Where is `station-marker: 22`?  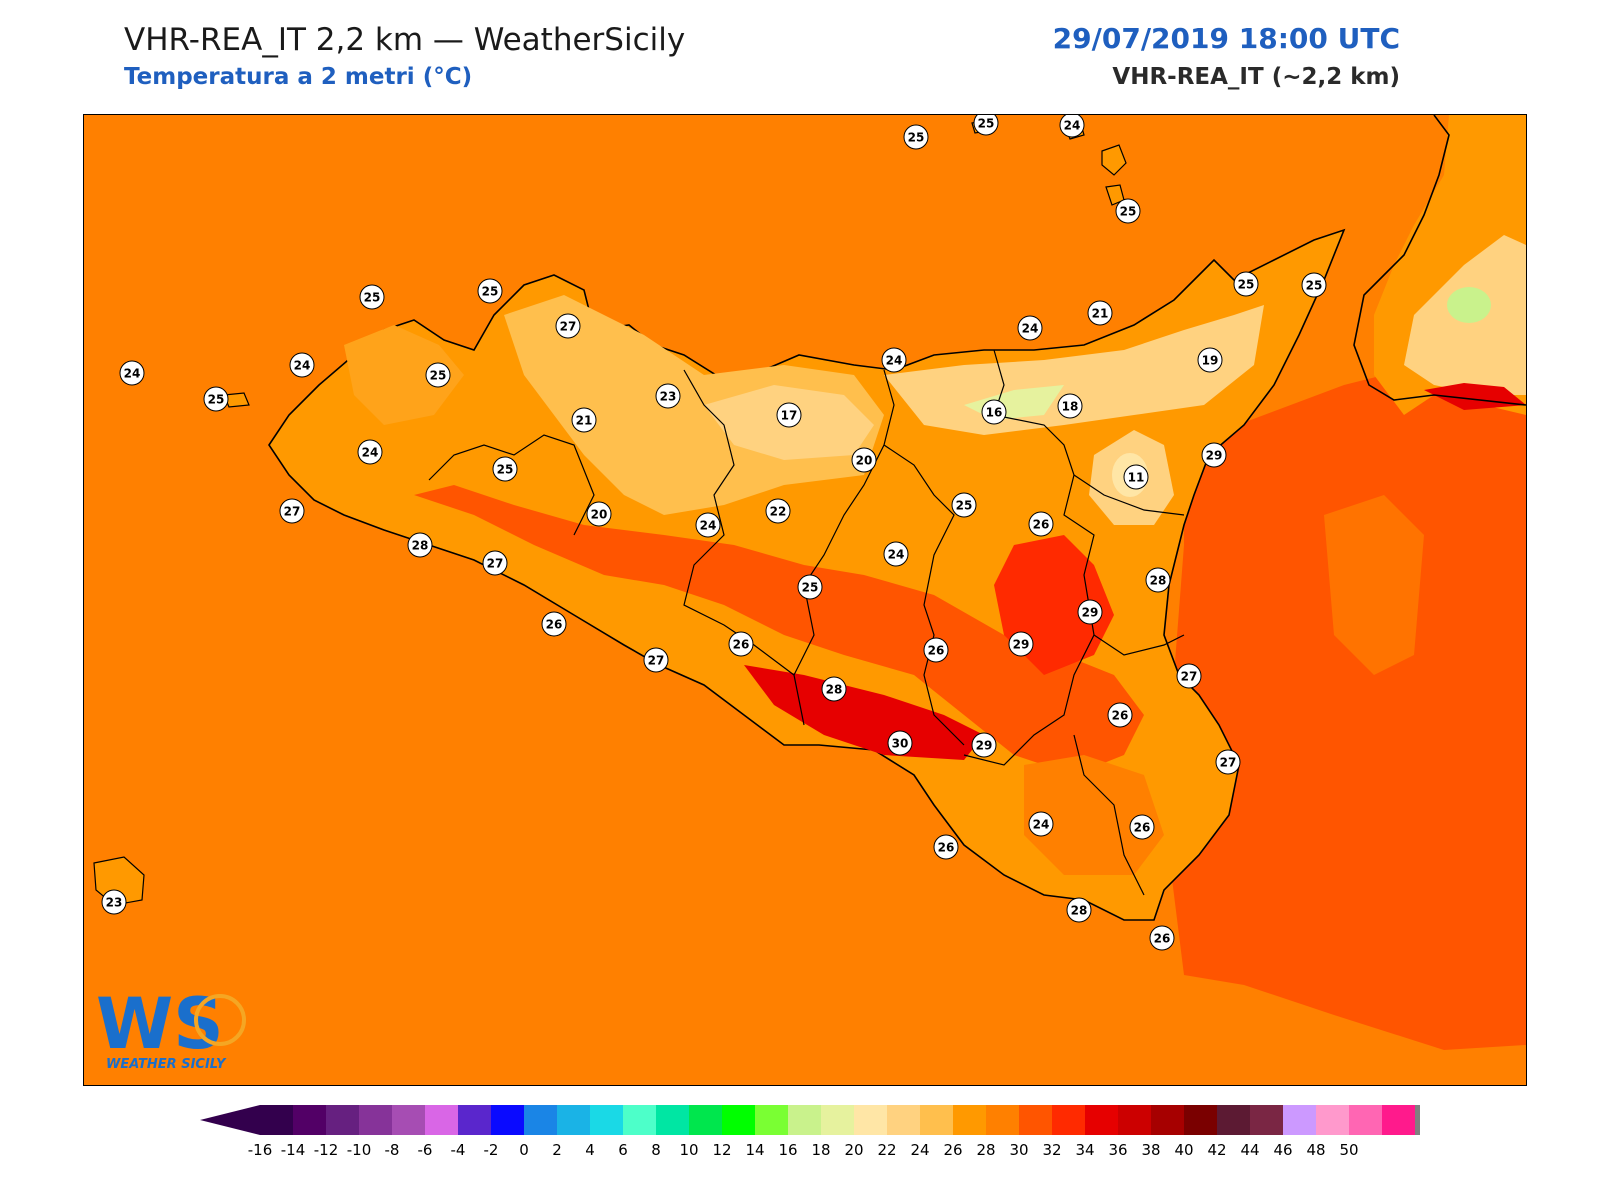
station-marker: 22 is located at coordinates (778, 511).